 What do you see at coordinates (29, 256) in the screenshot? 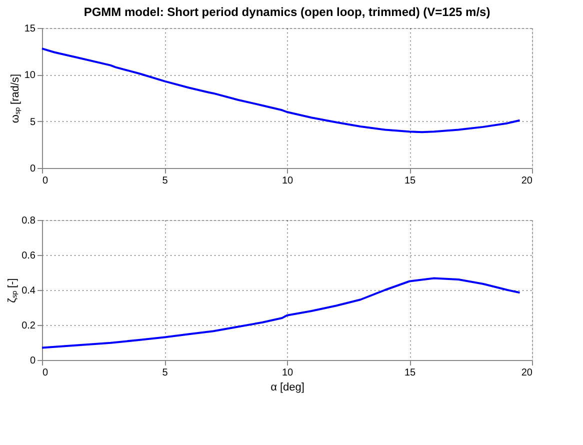
I see `y-tick-label: 0.6` at bounding box center [29, 256].